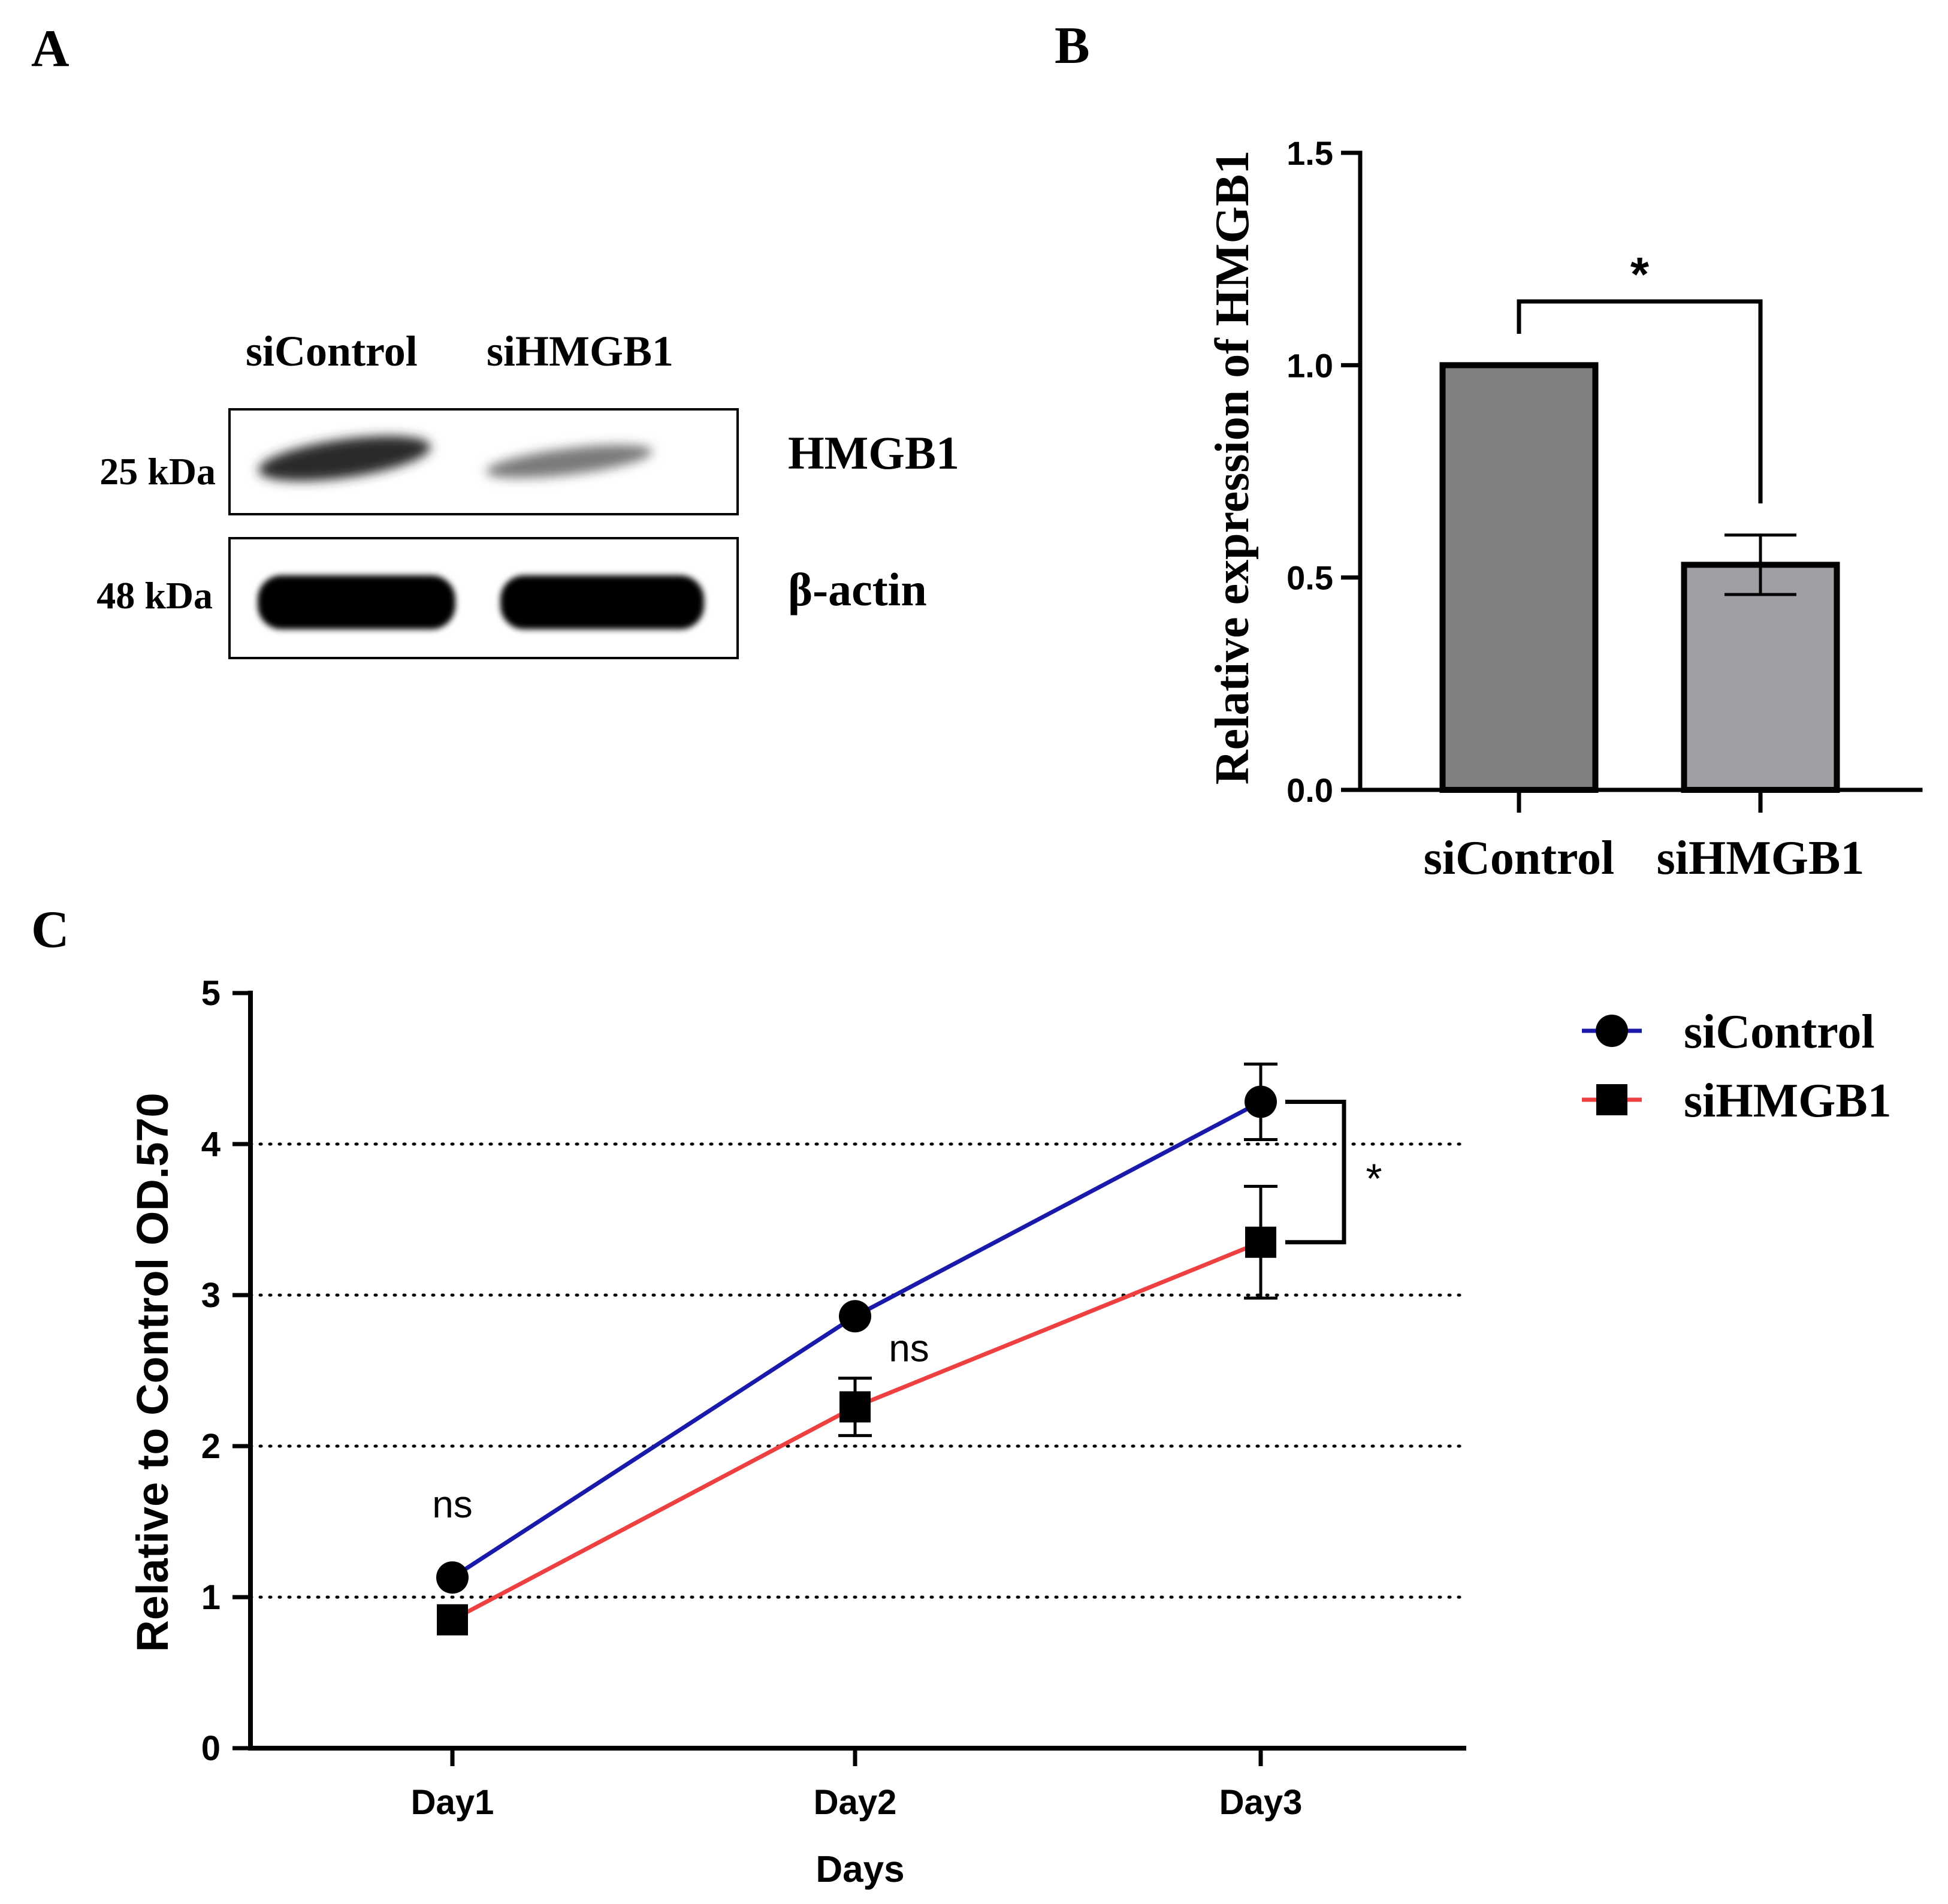  I want to click on y-tick-label: 1.5, so click(1309, 153).